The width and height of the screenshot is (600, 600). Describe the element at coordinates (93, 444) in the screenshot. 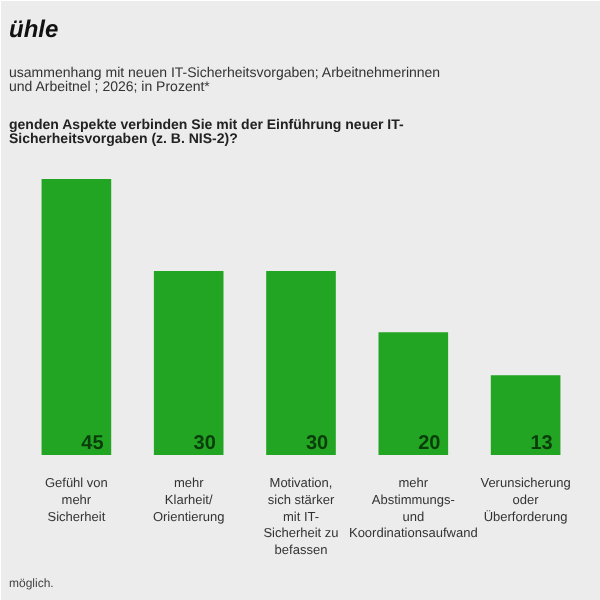

I see `data-label: 45` at that location.